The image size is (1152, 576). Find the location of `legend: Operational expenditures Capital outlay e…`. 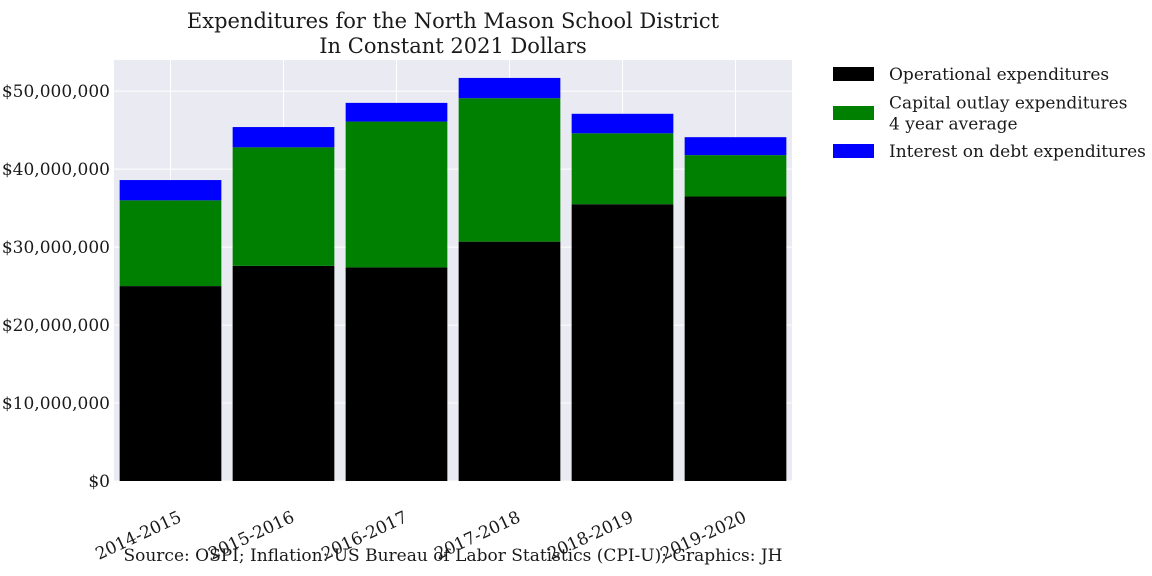

legend: Operational expenditures Capital outlay e… is located at coordinates (989, 113).